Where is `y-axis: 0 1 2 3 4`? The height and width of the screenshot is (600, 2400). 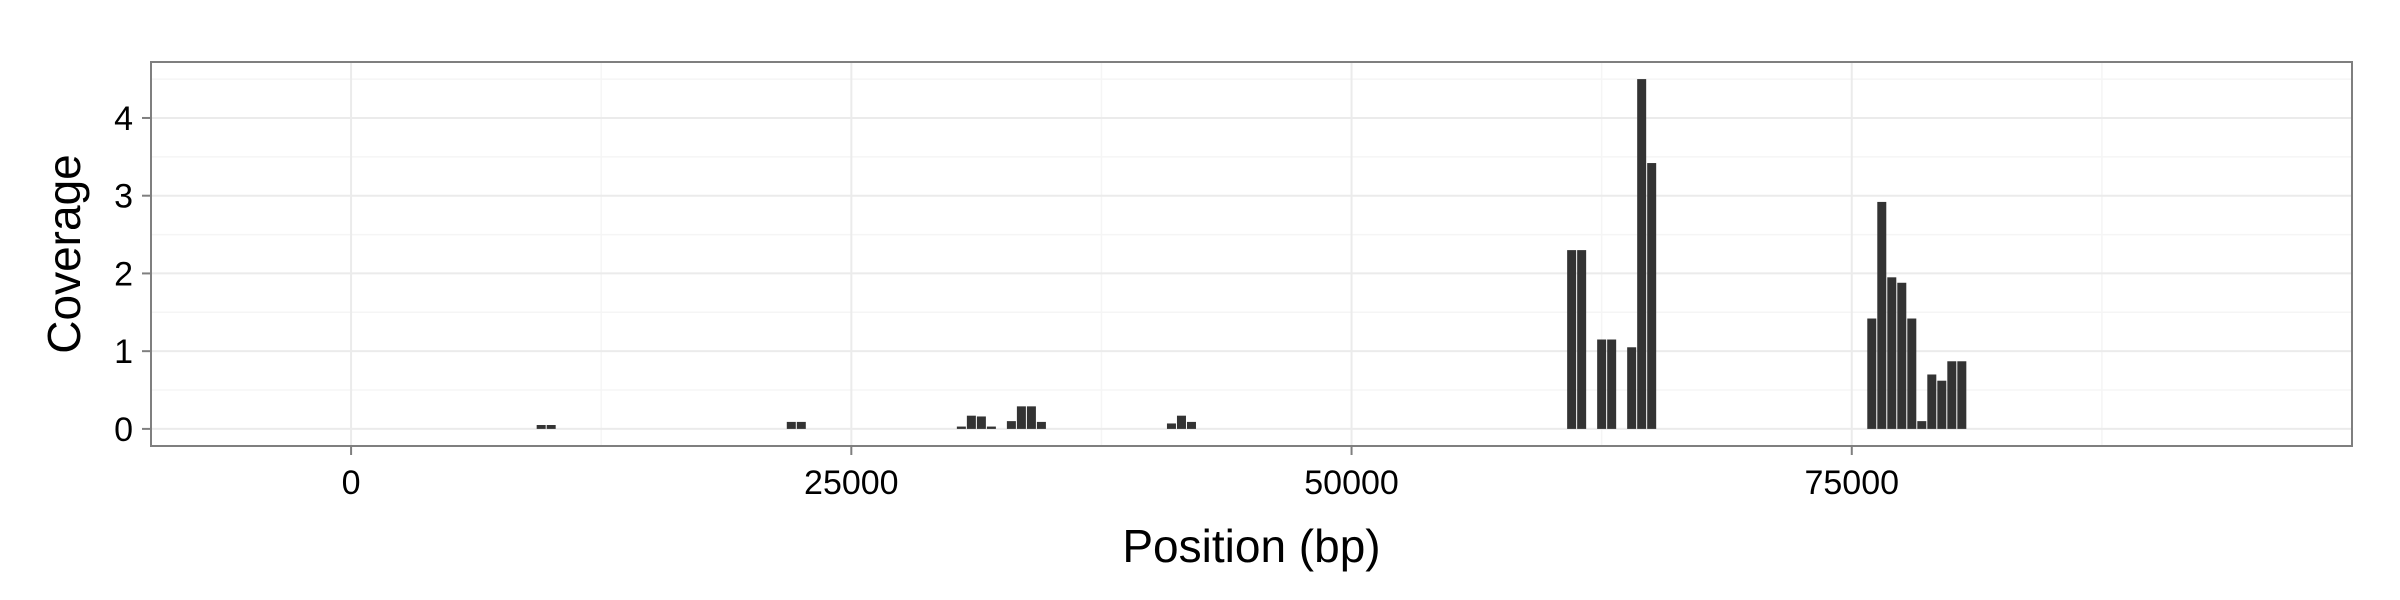 y-axis: 0 1 2 3 4 is located at coordinates (132, 274).